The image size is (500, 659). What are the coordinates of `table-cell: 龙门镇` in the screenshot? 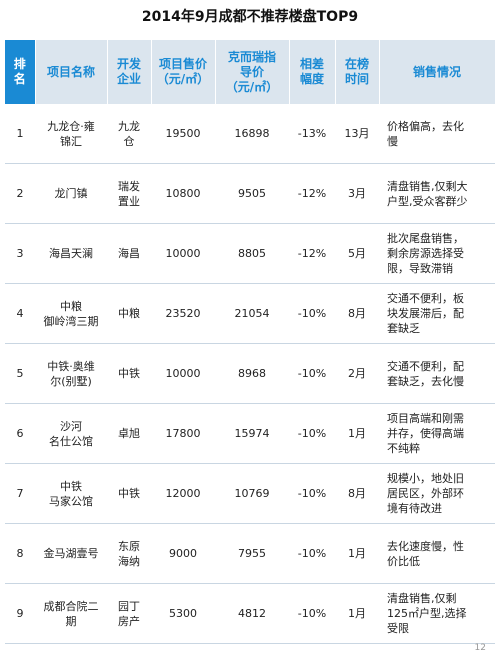 It's located at (71, 193).